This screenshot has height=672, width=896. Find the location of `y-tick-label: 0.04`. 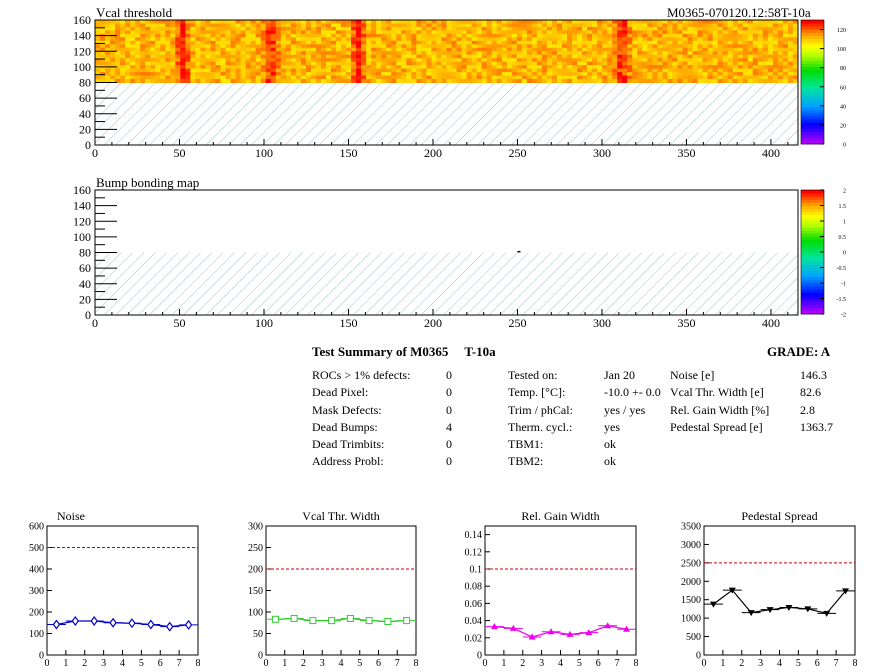

y-tick-label: 0.04 is located at coordinates (474, 621).